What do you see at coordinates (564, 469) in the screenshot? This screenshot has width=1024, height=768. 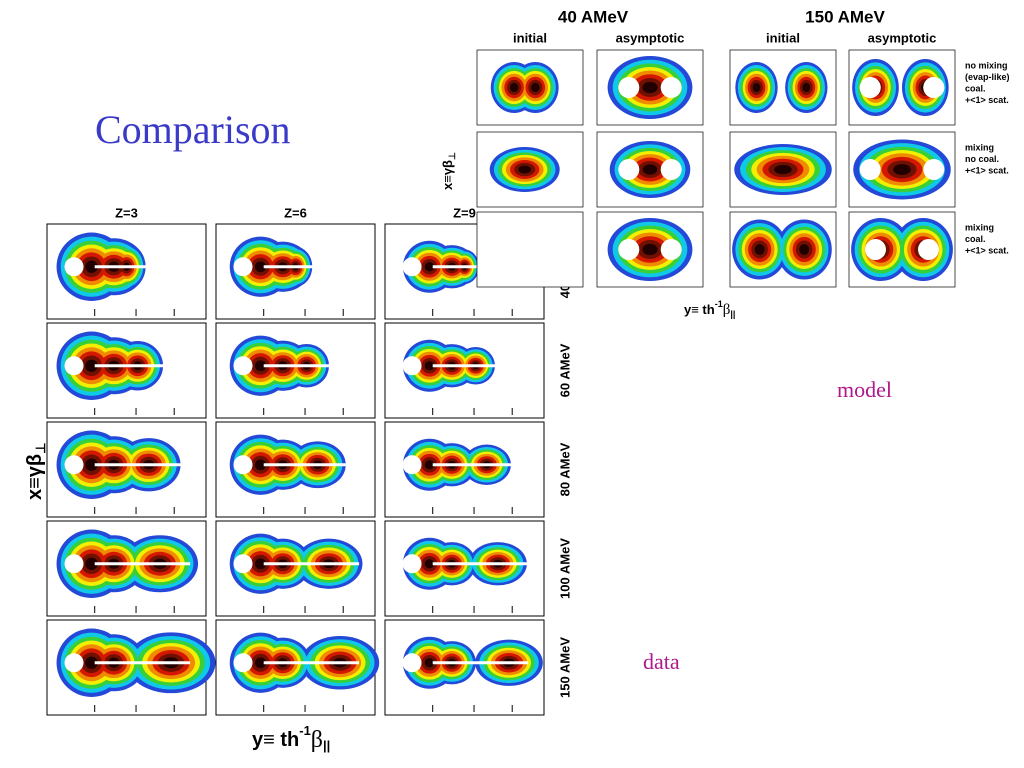 I see `row-label: 80 AMeV` at bounding box center [564, 469].